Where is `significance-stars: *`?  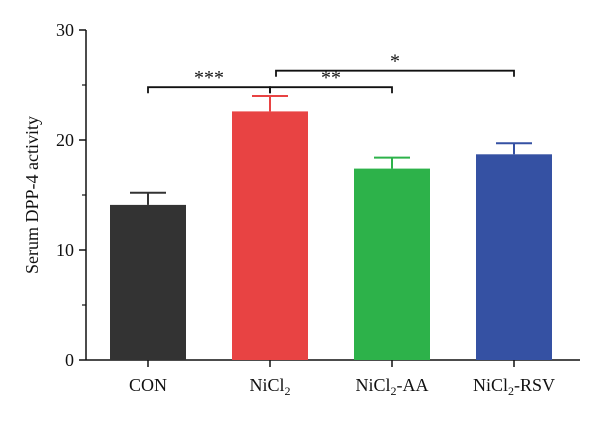
significance-stars: * is located at coordinates (395, 62).